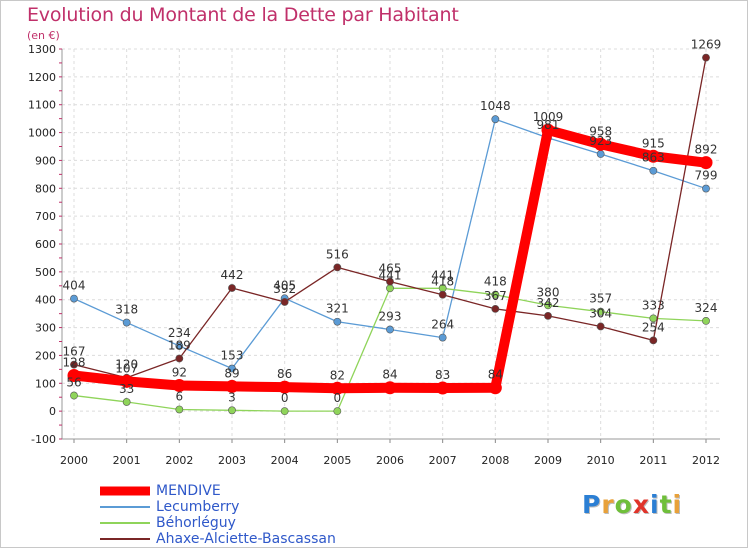  Describe the element at coordinates (179, 333) in the screenshot. I see `data-label: 234` at that location.